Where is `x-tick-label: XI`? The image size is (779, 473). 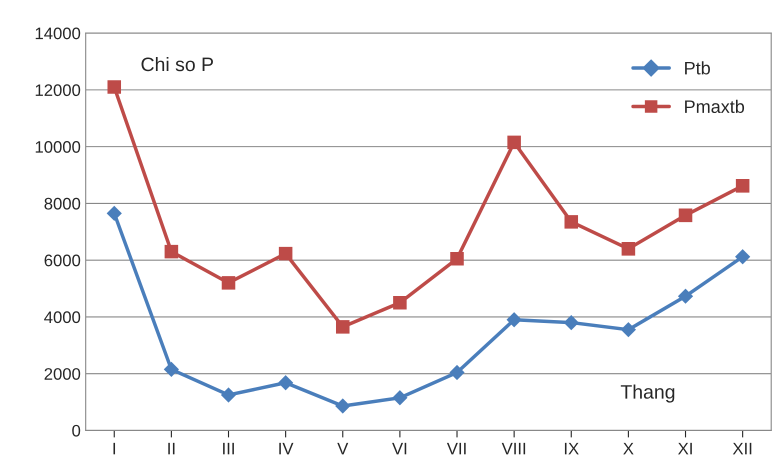
x-tick-label: XI is located at coordinates (685, 448).